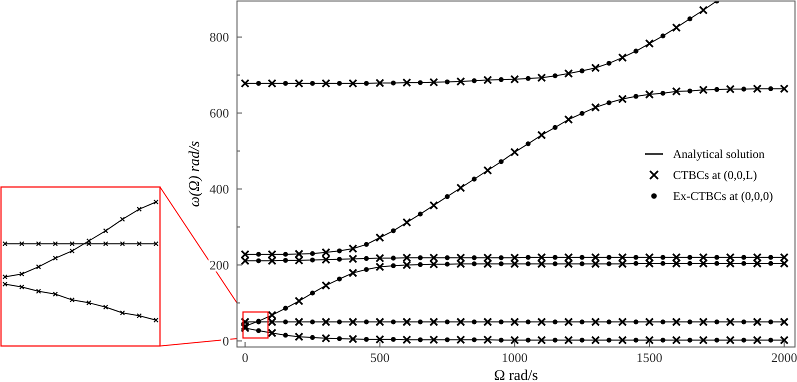  What do you see at coordinates (245, 357) in the screenshot?
I see `x-tick-label: 0` at bounding box center [245, 357].